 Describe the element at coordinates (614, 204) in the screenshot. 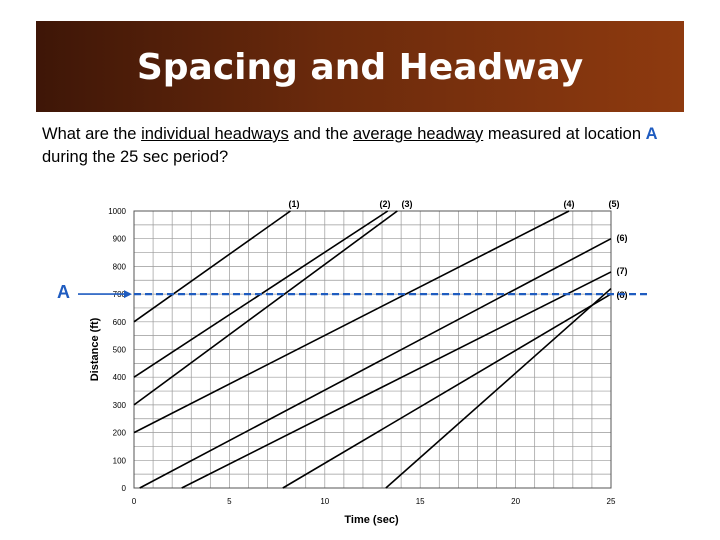

I see `vehicle-label: (5)` at that location.